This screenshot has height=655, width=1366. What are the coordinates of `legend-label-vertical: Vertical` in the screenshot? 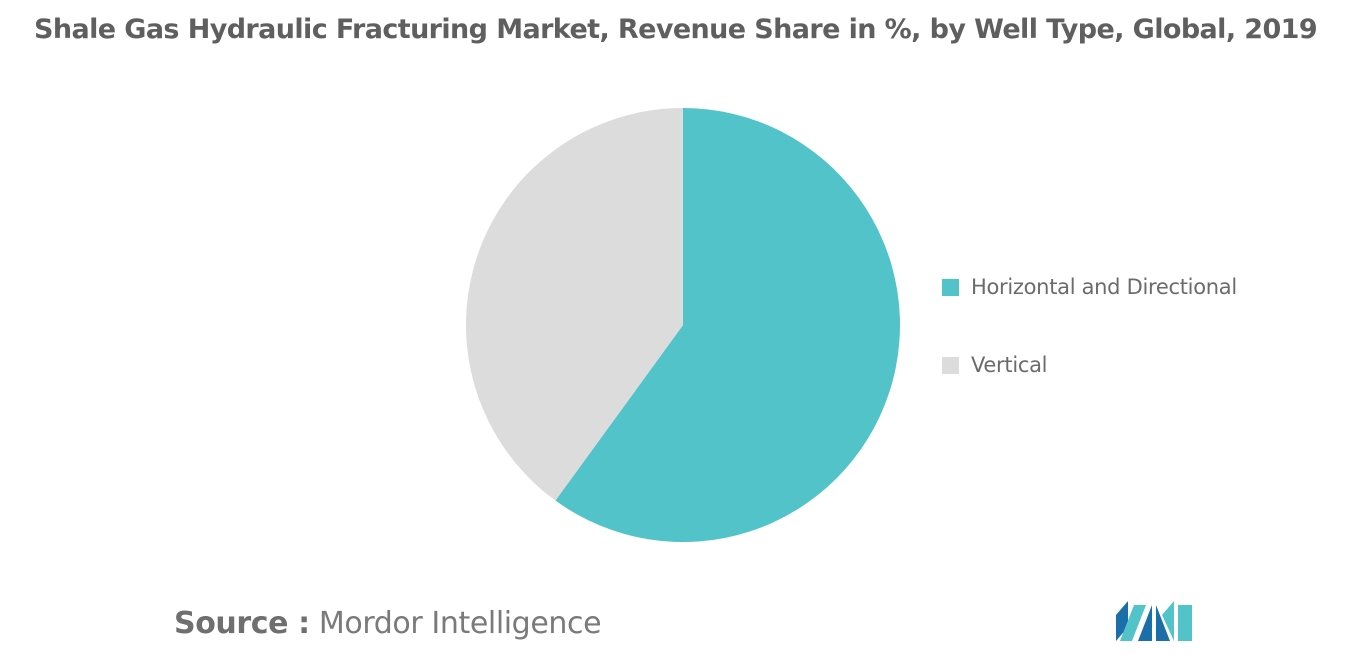 It's located at (1009, 365).